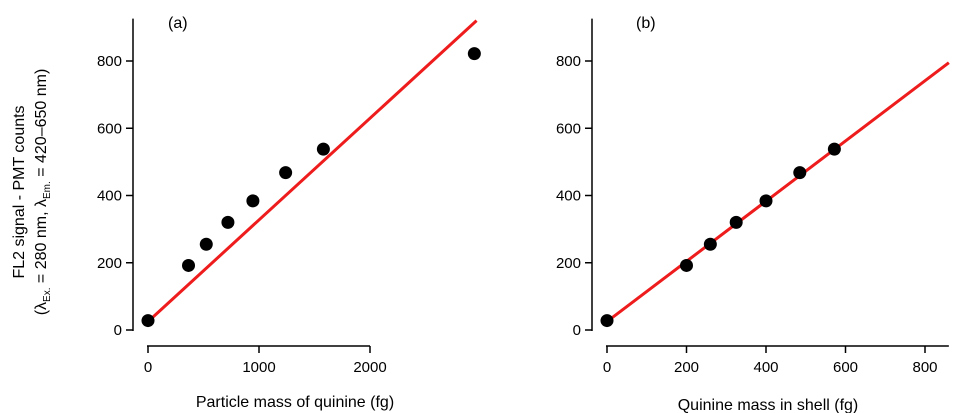 The height and width of the screenshot is (413, 954). I want to click on y-axis-title-line1: FL2 signal - PMT counts, so click(19, 191).